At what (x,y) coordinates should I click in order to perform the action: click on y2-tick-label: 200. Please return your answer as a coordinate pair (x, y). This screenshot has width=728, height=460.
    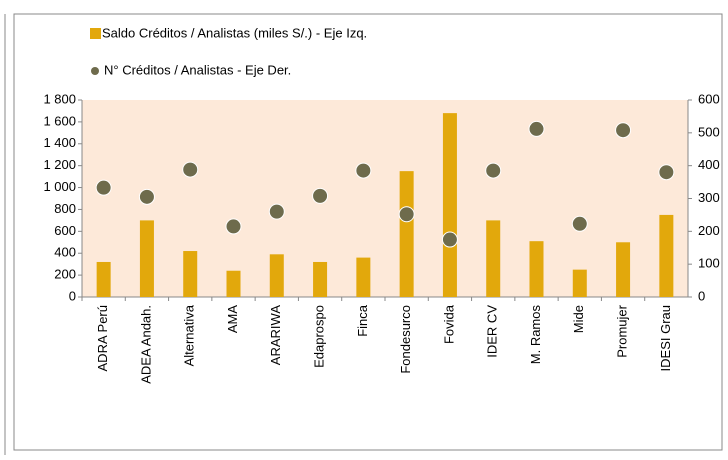
    Looking at the image, I should click on (709, 230).